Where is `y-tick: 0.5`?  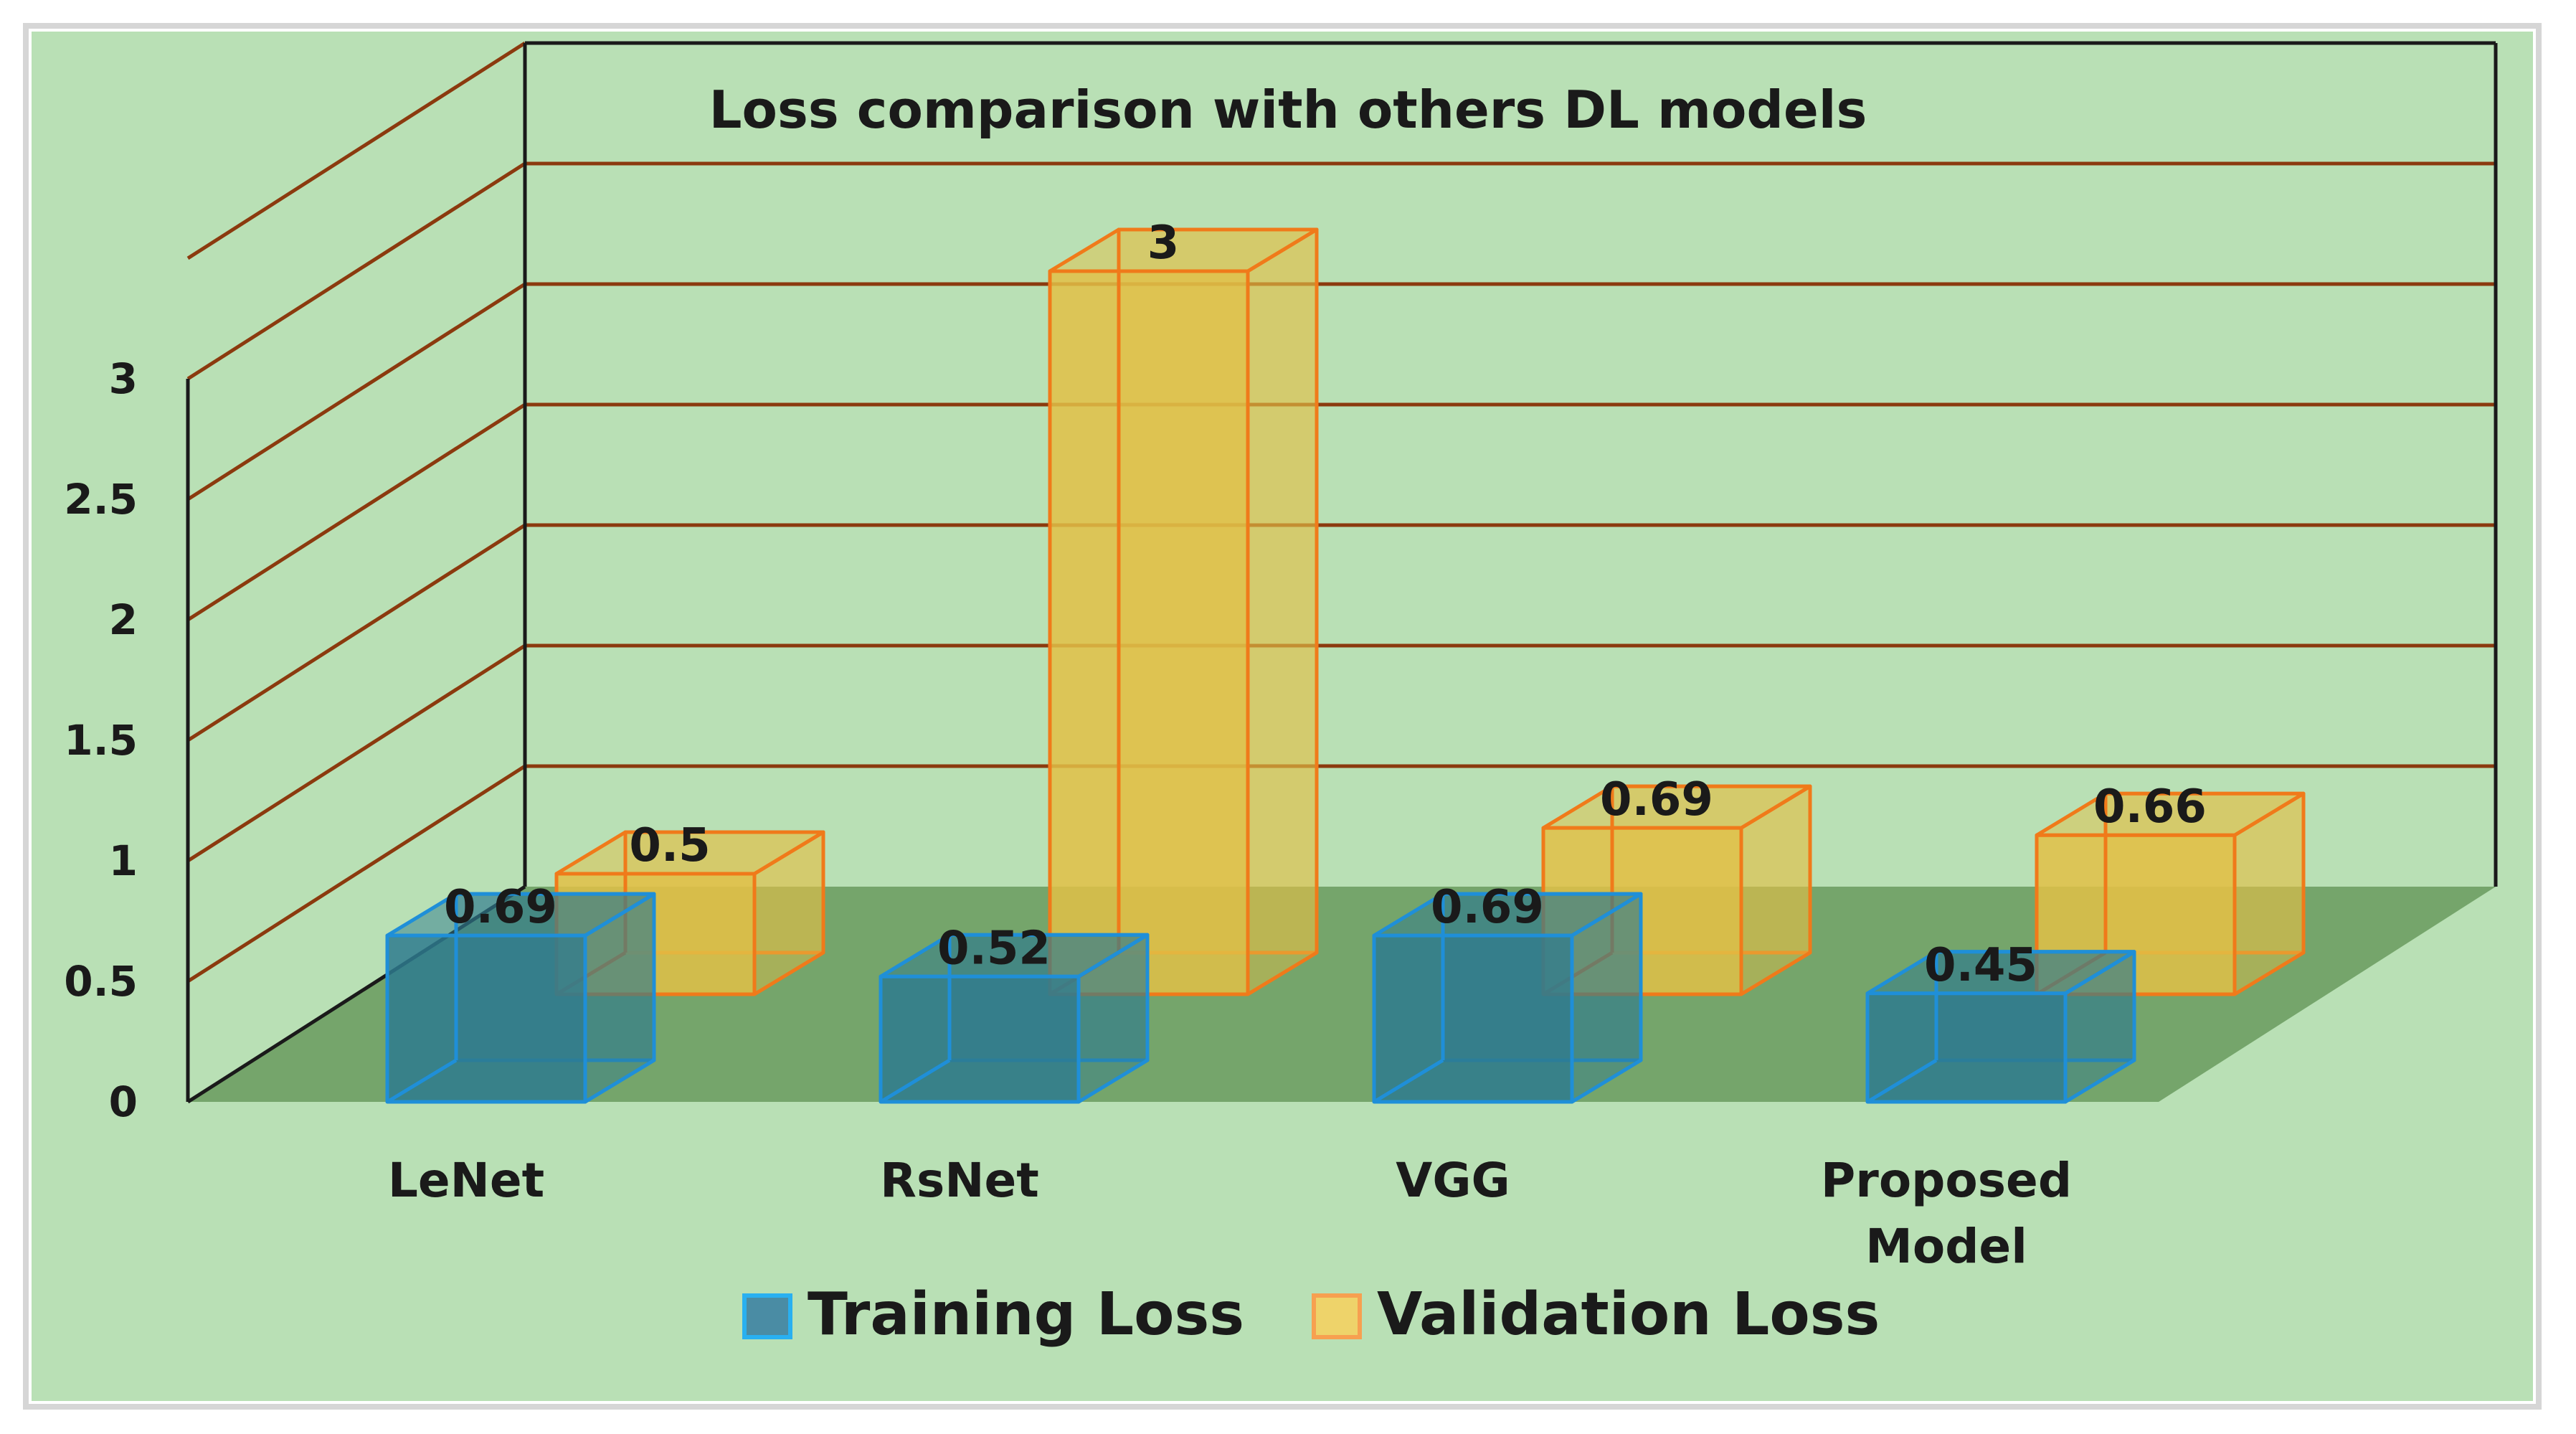 y-tick: 0.5 is located at coordinates (101, 981).